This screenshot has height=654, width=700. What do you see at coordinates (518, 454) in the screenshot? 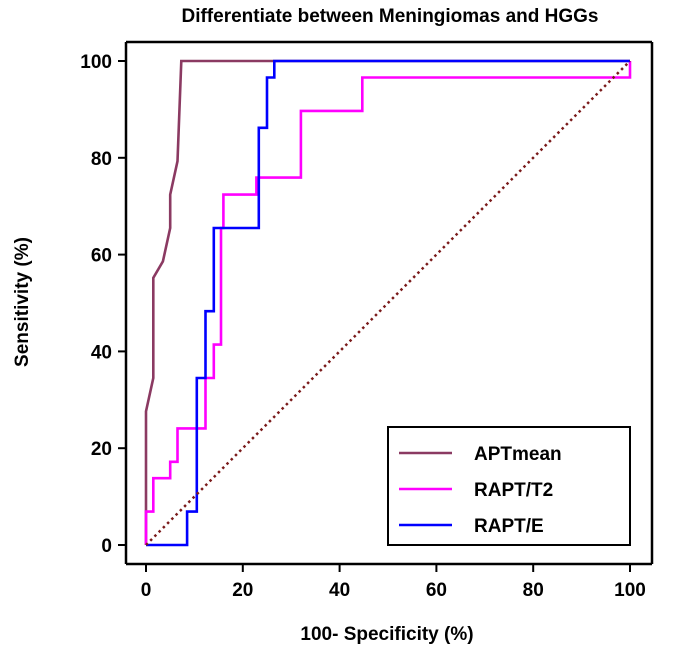
I see `legend-label-aptmean: APTmean` at bounding box center [518, 454].